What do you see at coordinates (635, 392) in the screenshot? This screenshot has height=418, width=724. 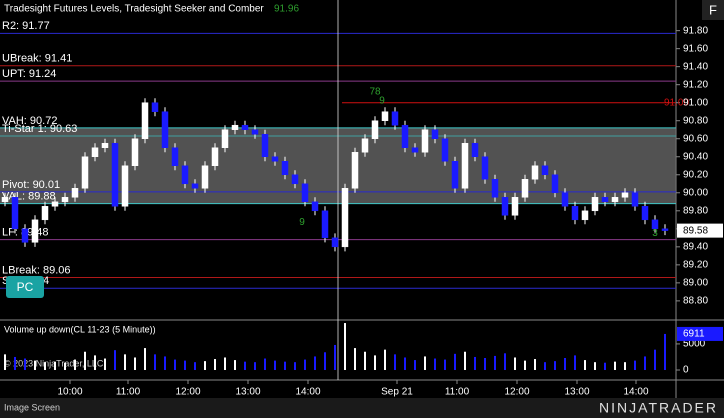 I see `x-tick-label: 14:00` at bounding box center [635, 392].